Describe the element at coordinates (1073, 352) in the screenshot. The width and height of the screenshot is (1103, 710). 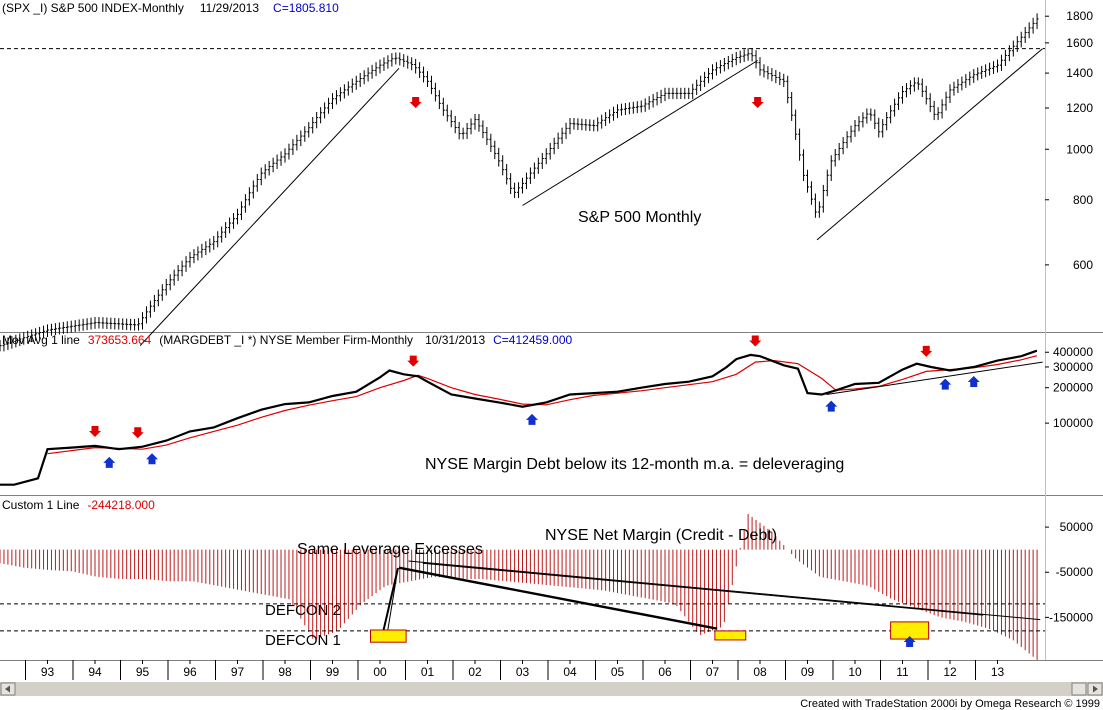
I see `margin-tick-label: 400000` at that location.